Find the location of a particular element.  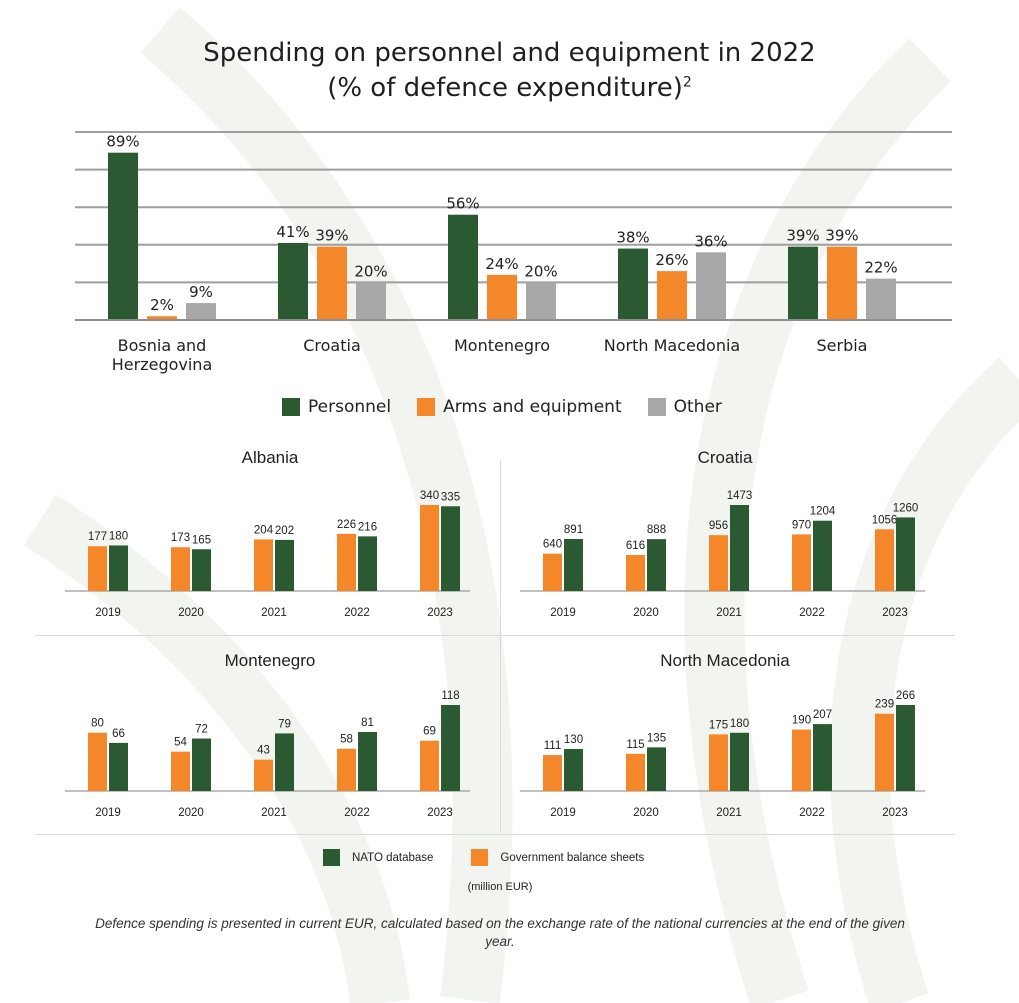

data-label-nato-montenegro-2023: 118 is located at coordinates (450, 696).